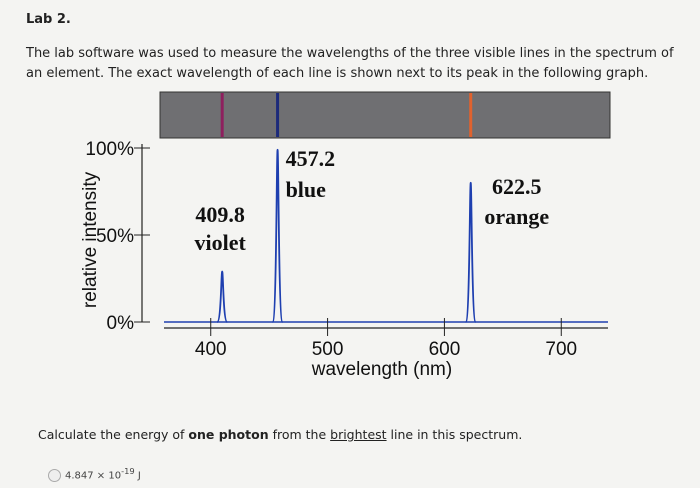  What do you see at coordinates (211, 349) in the screenshot?
I see `x-tick-label: 400` at bounding box center [211, 349].